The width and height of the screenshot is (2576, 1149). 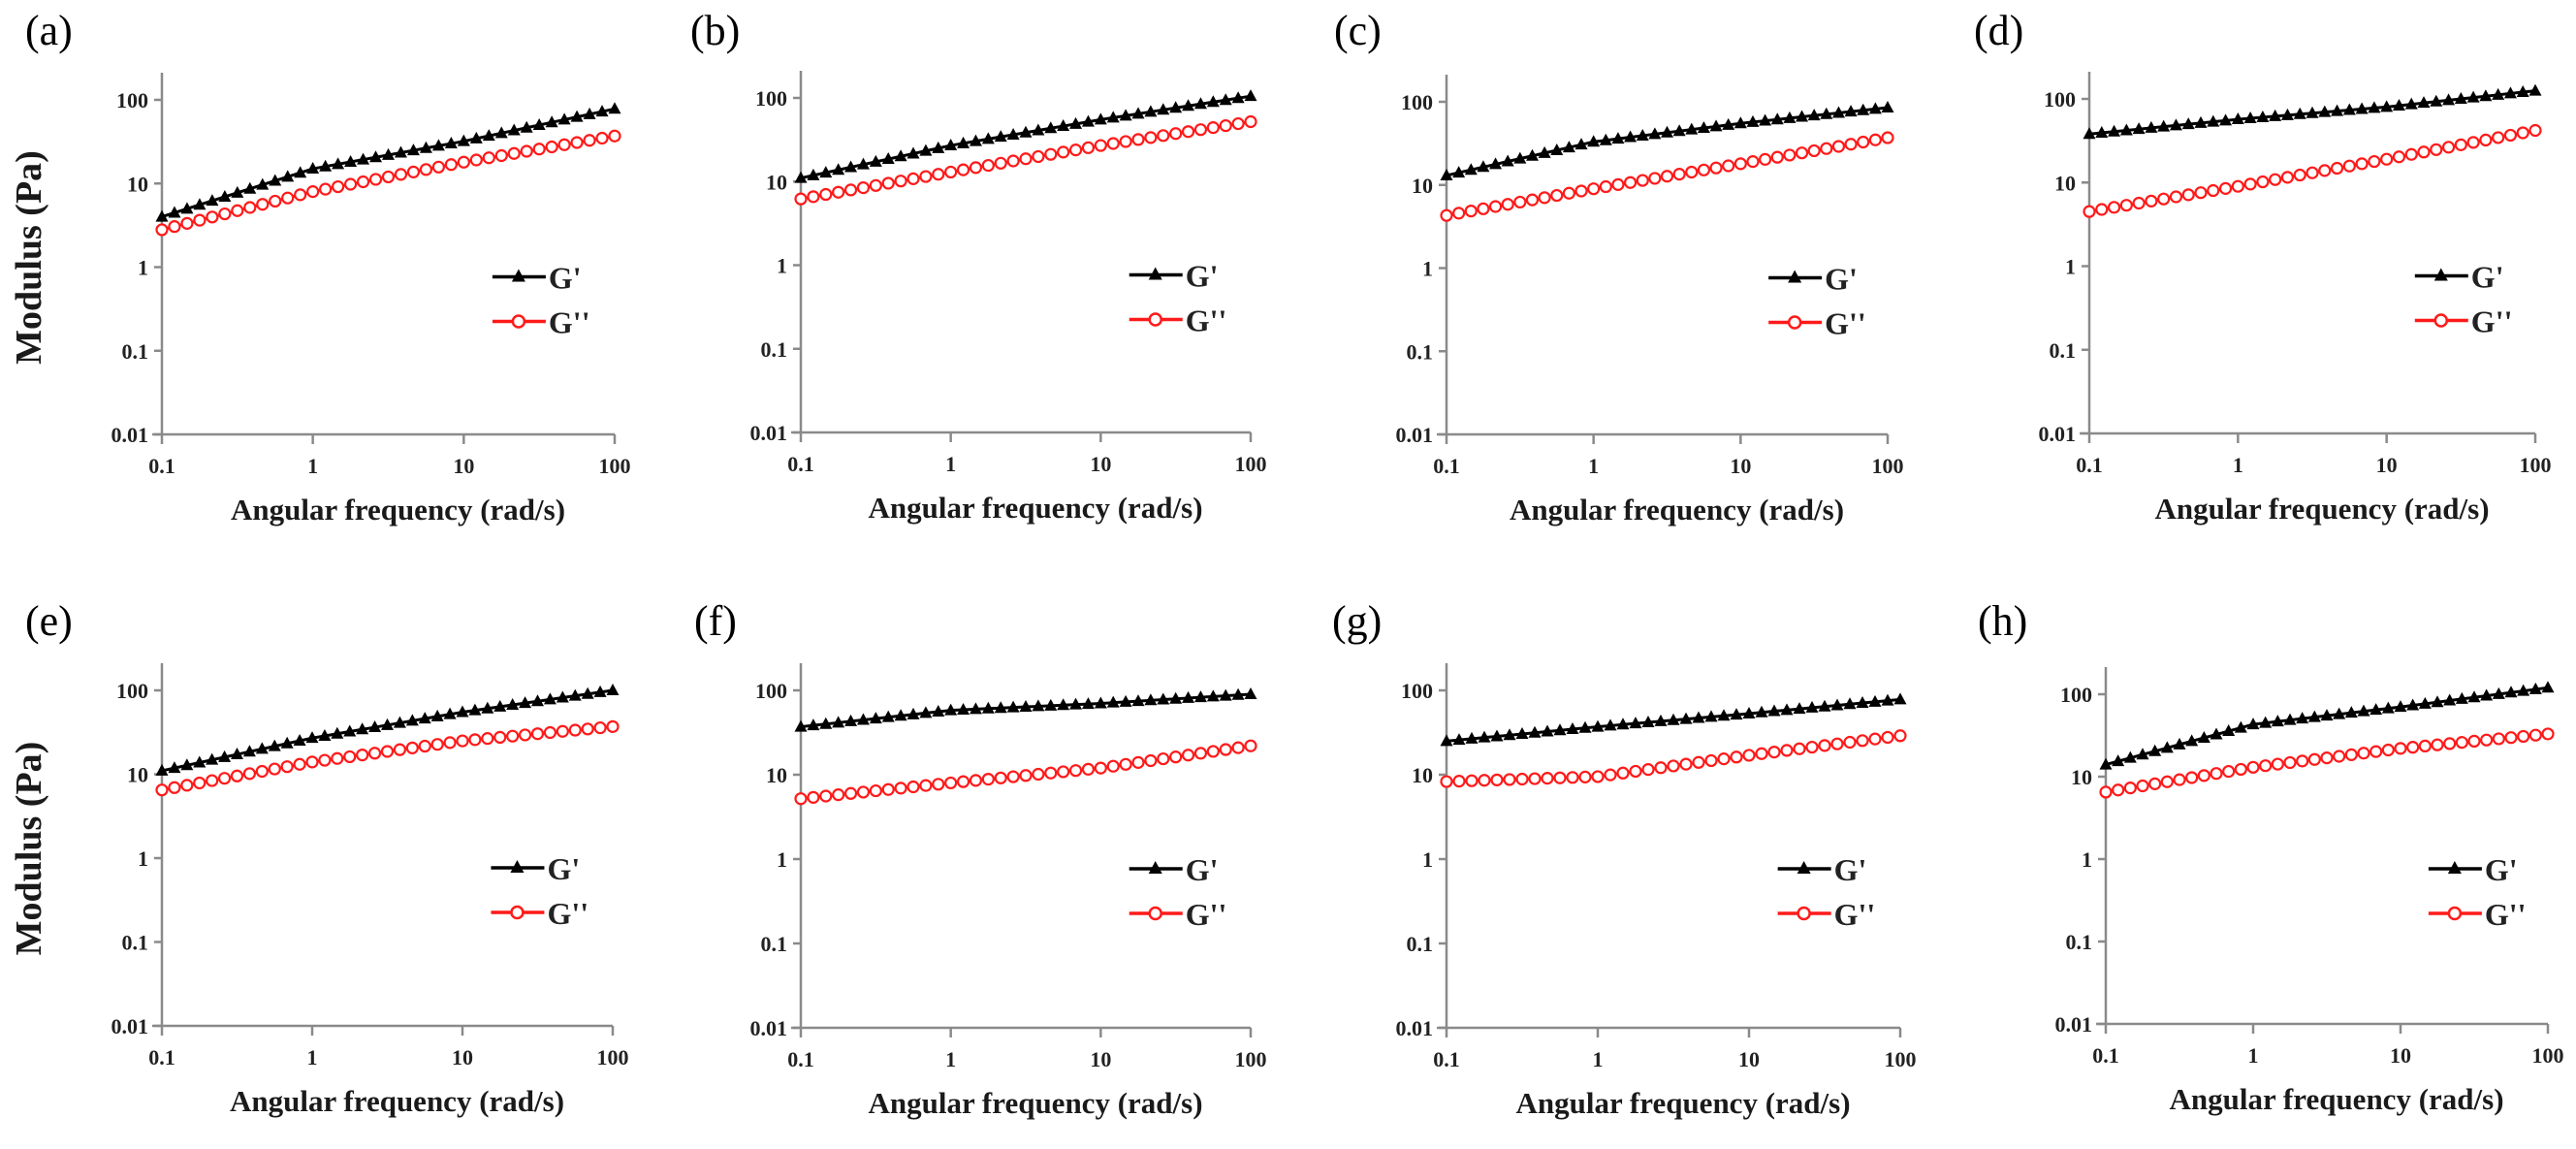 What do you see at coordinates (1357, 621) in the screenshot?
I see `panel-label: (g)` at bounding box center [1357, 621].